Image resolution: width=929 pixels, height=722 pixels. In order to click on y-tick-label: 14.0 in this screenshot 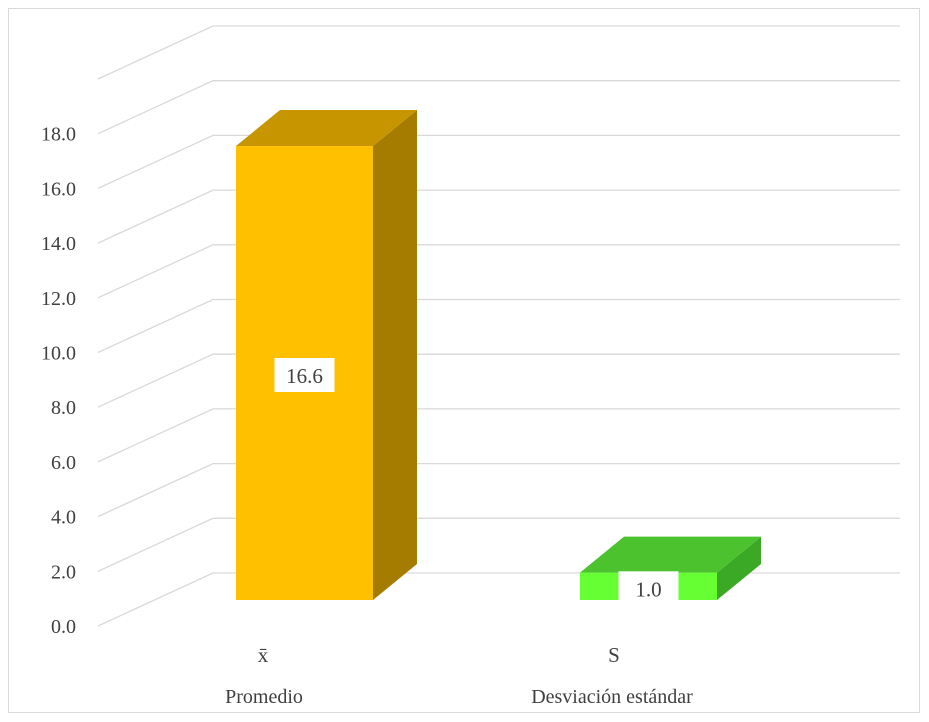, I will do `click(58, 244)`.